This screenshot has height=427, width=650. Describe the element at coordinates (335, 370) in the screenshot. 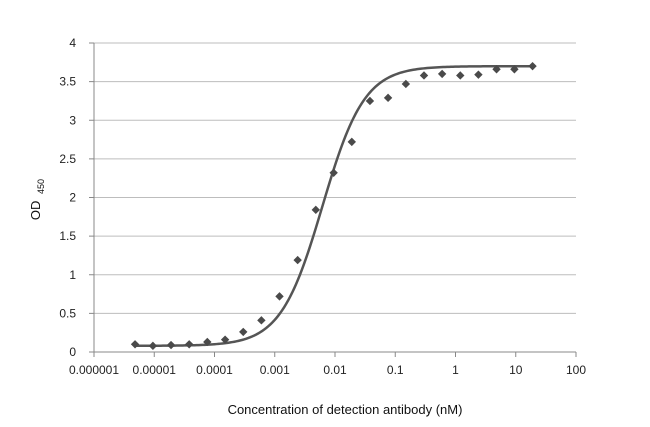

I see `x-tick-label: 0.01` at that location.